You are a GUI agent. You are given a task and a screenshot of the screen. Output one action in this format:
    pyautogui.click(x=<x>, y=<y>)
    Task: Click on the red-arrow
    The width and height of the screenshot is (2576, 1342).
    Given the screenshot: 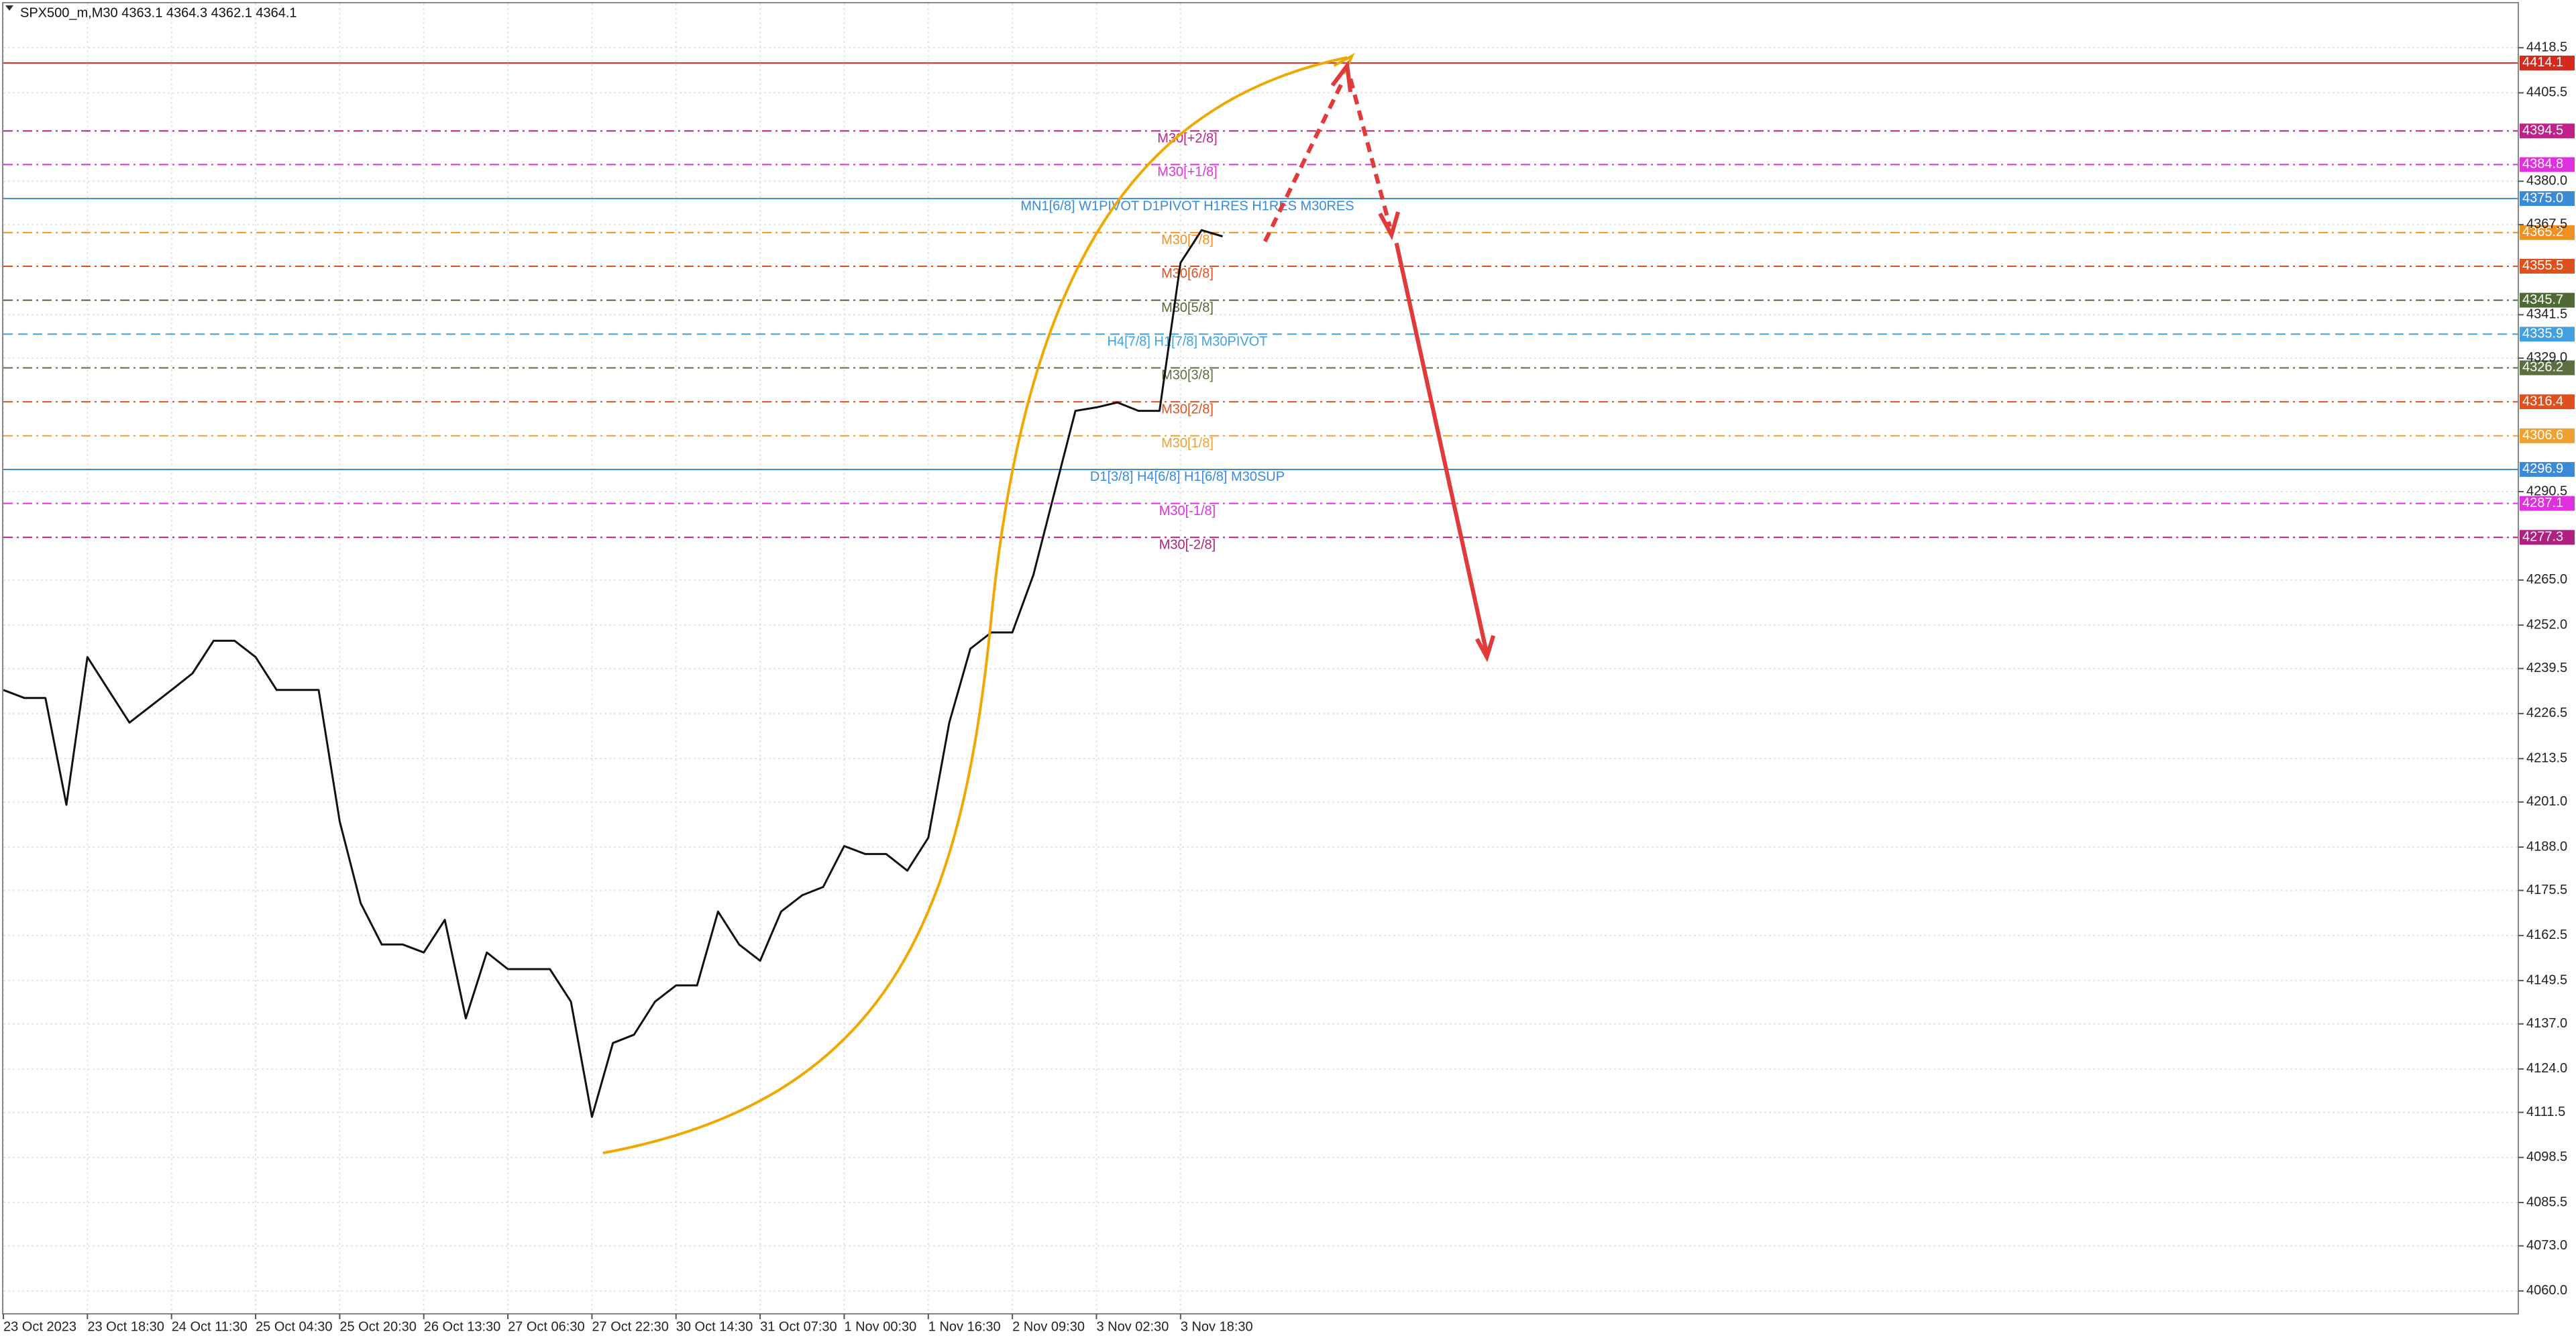 What is the action you would take?
    pyautogui.click(x=1441, y=448)
    